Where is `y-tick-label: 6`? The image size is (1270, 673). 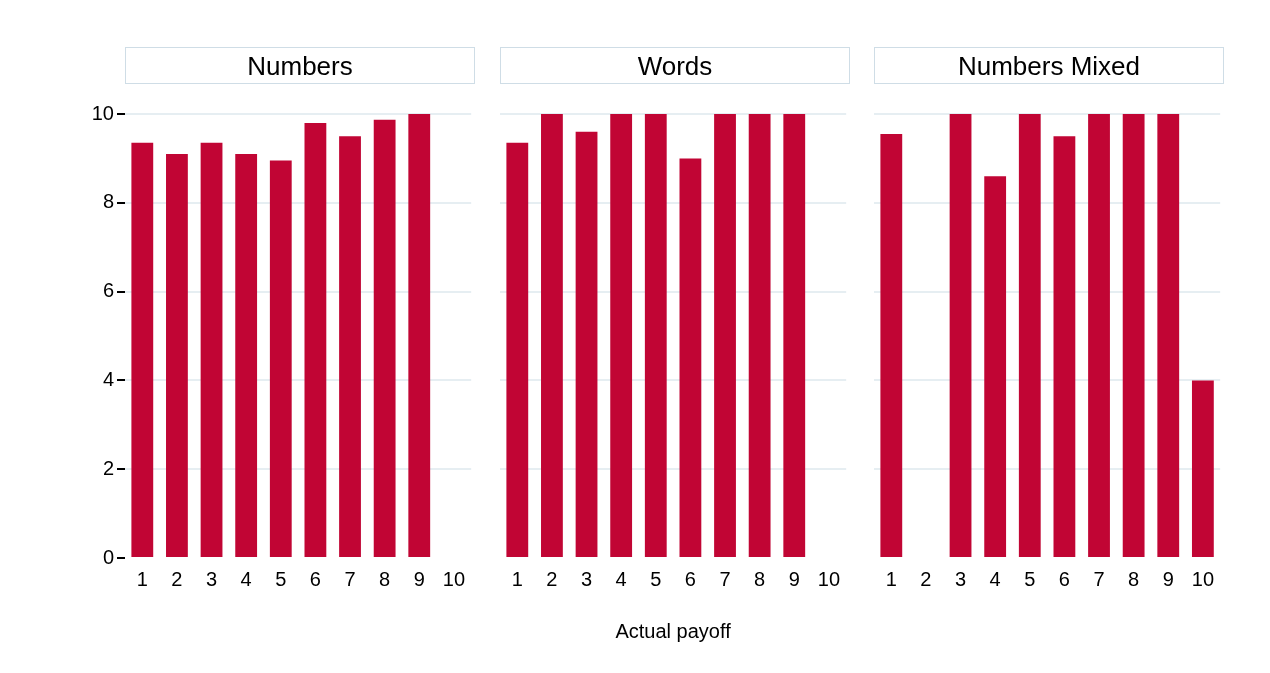
y-tick-label: 6 is located at coordinates (108, 290).